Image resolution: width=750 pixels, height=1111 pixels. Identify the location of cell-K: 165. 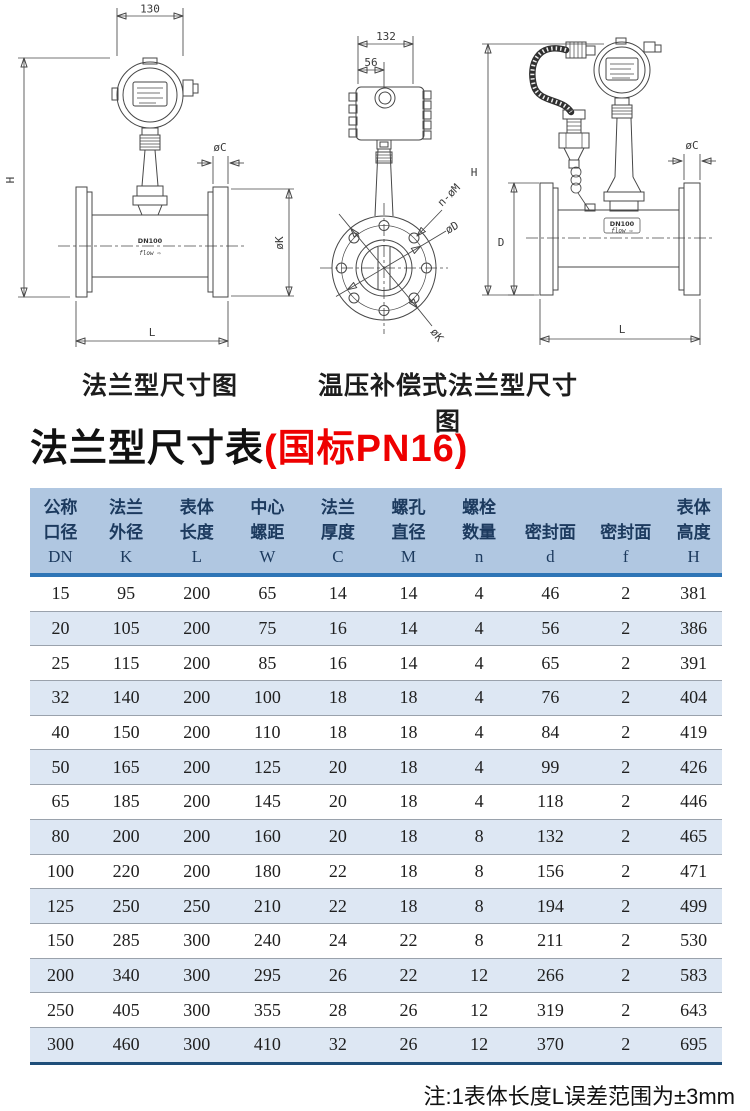
(126, 766).